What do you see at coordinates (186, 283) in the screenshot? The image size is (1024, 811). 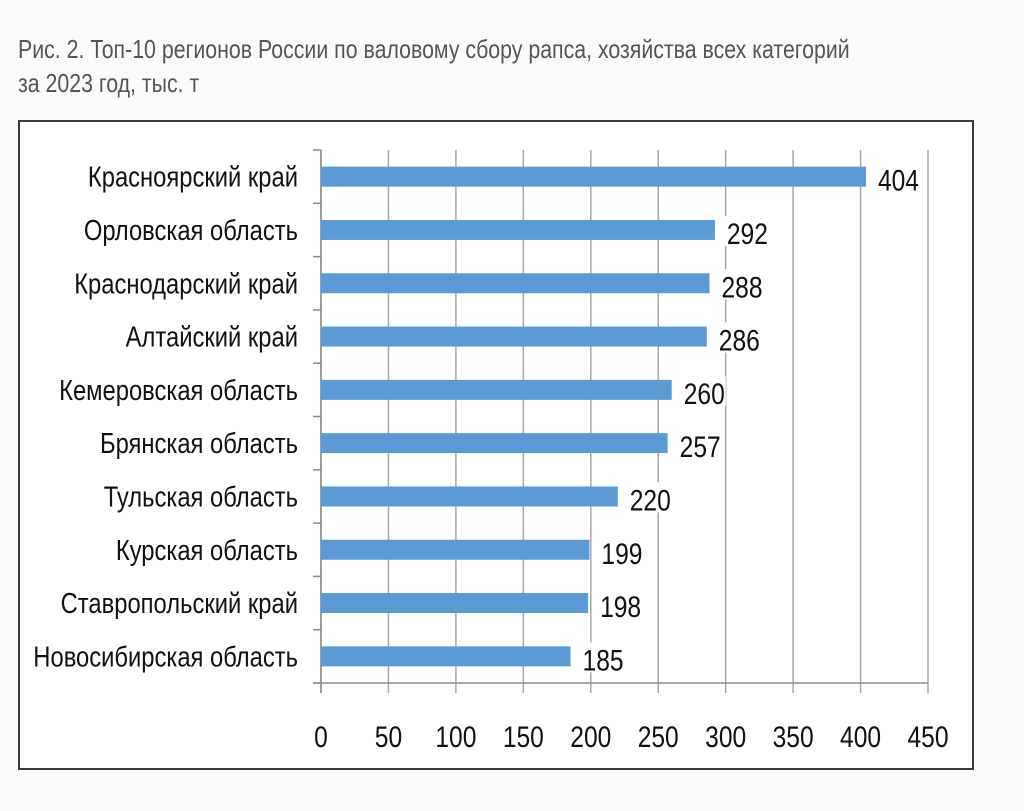 I see `category-label: Краснодарский край` at bounding box center [186, 283].